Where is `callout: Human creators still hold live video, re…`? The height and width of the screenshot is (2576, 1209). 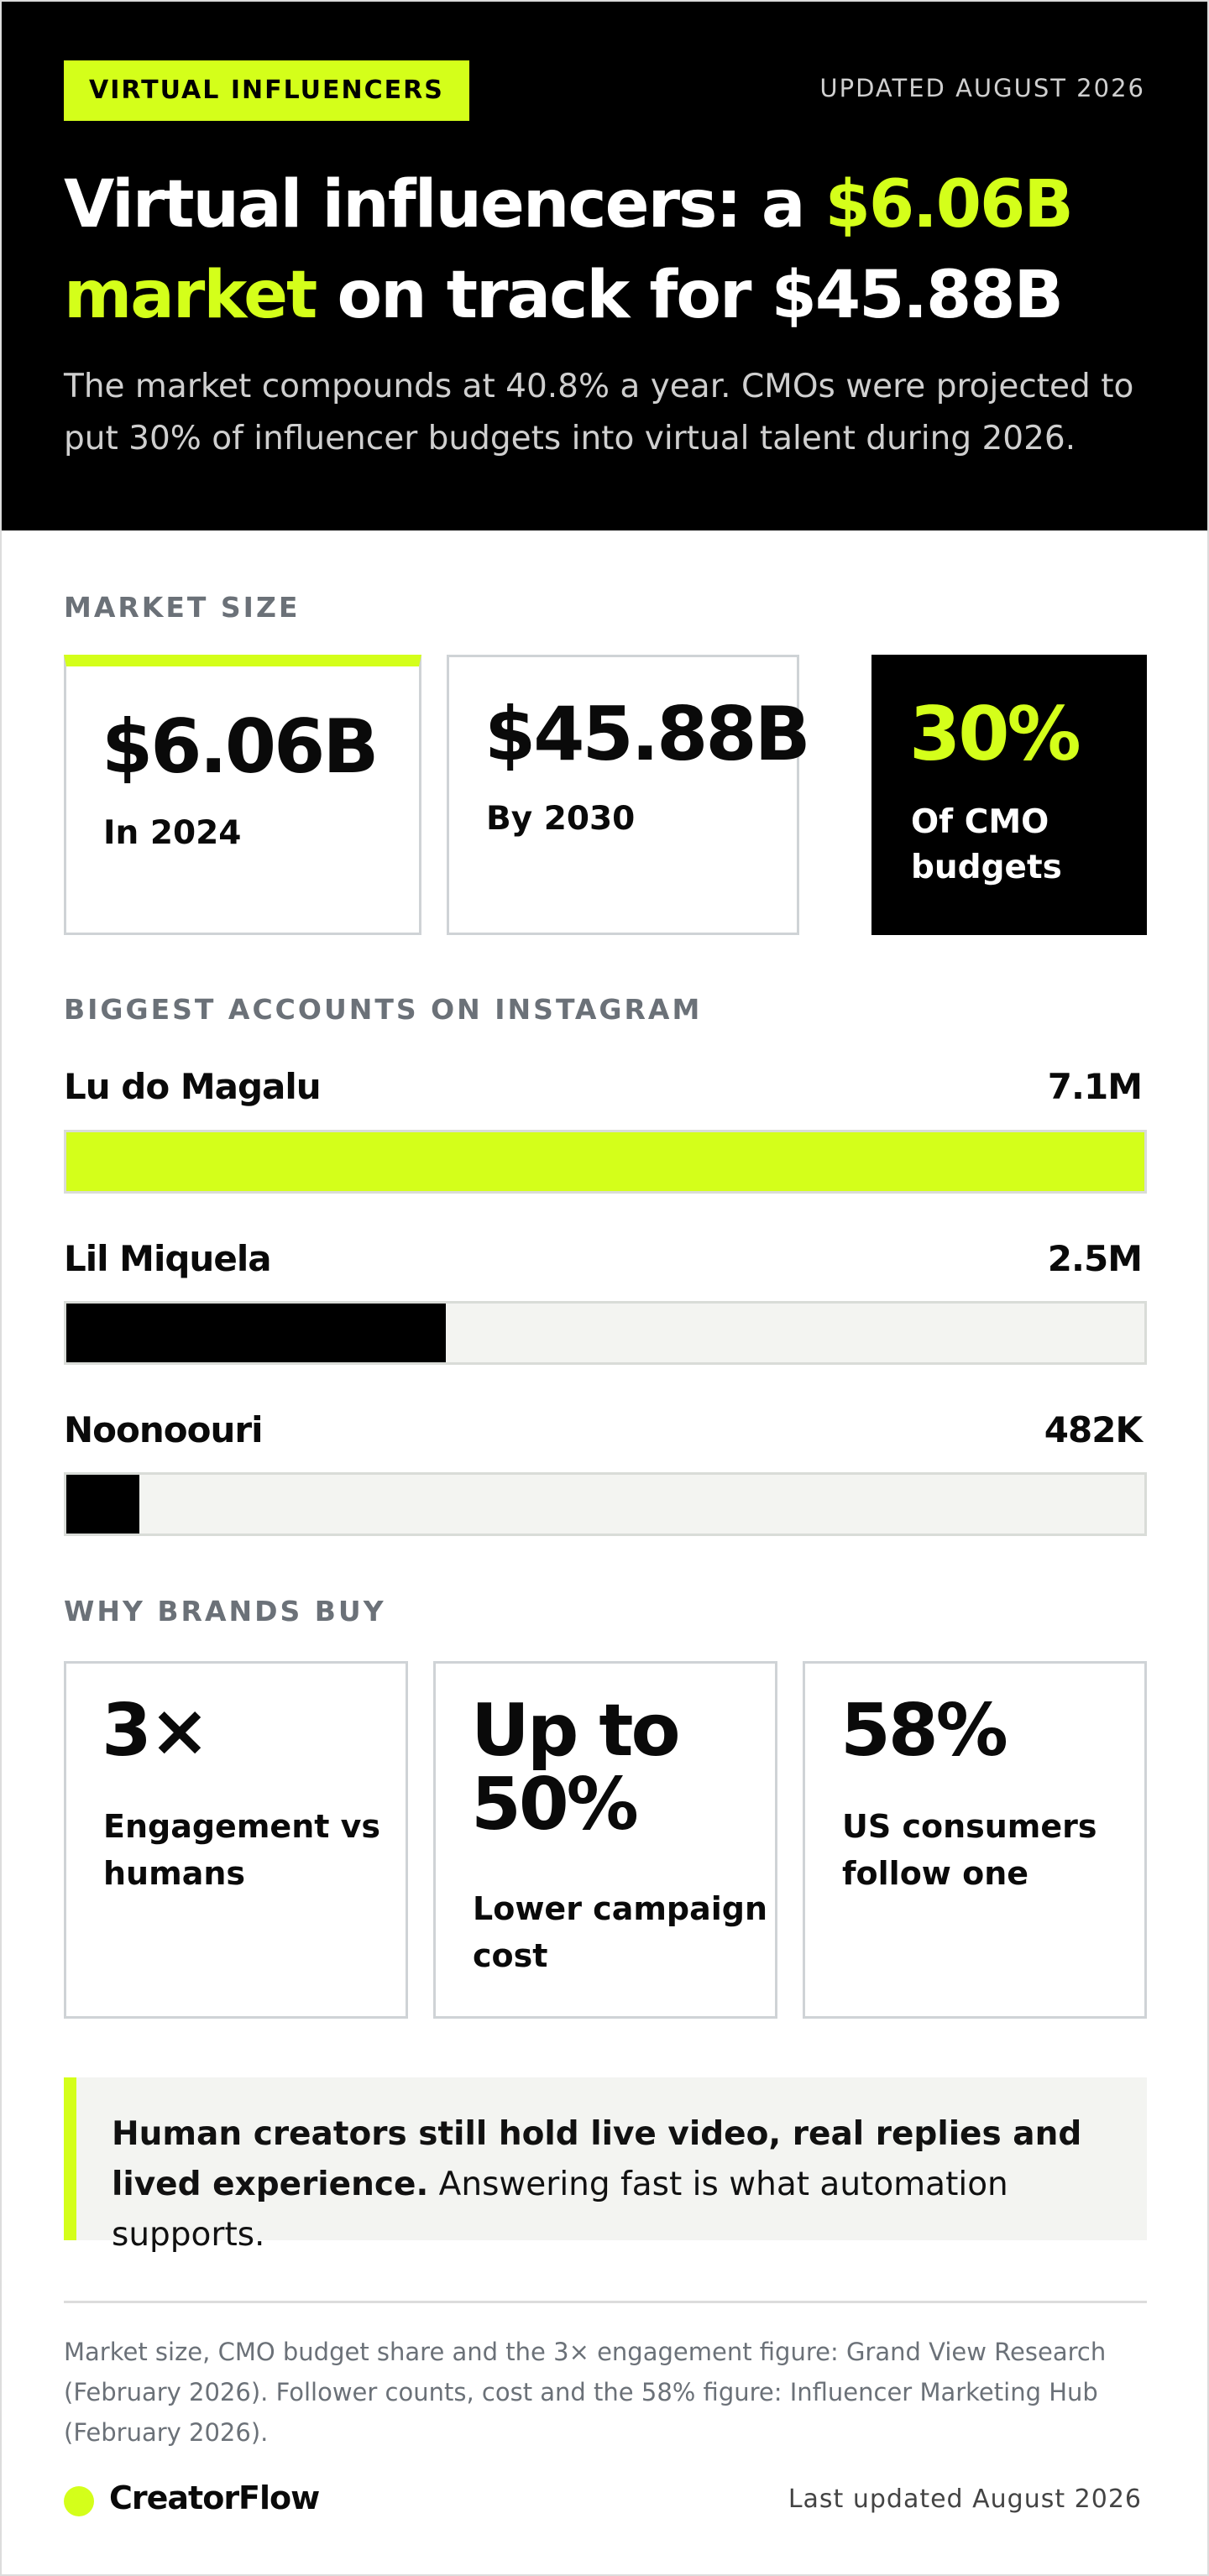
callout: Human creators still hold live video, re… is located at coordinates (605, 2165).